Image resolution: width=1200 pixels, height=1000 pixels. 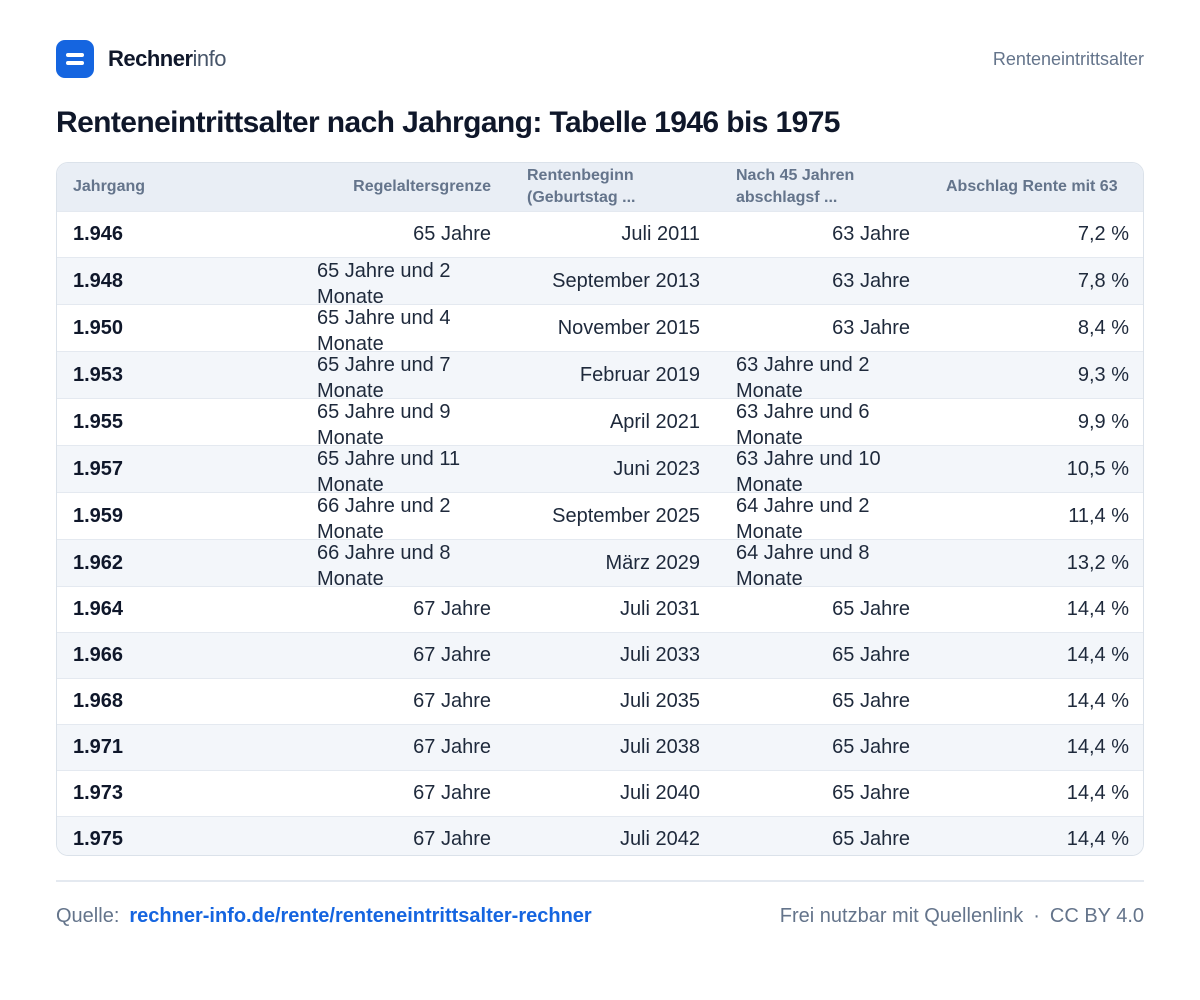 I want to click on cell-abschlag: 7,8 %, so click(x=1103, y=280).